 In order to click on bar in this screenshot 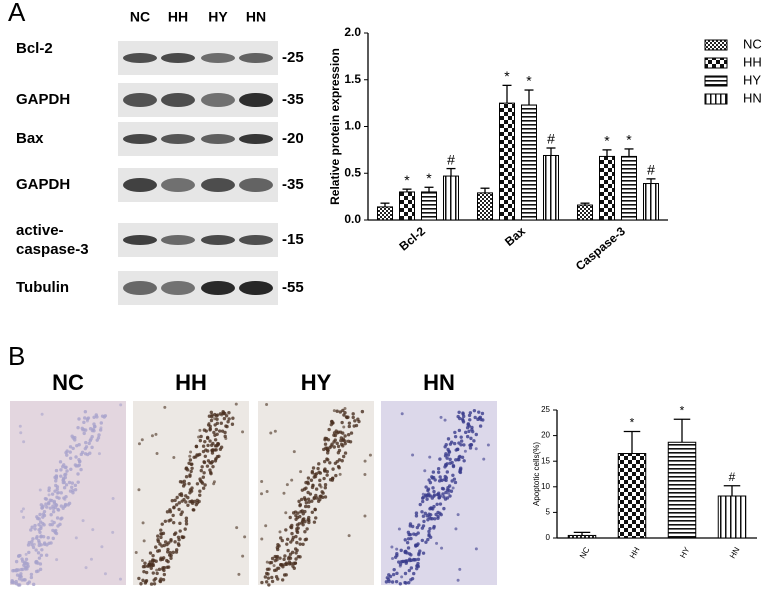, I will do `click(651, 202)`.